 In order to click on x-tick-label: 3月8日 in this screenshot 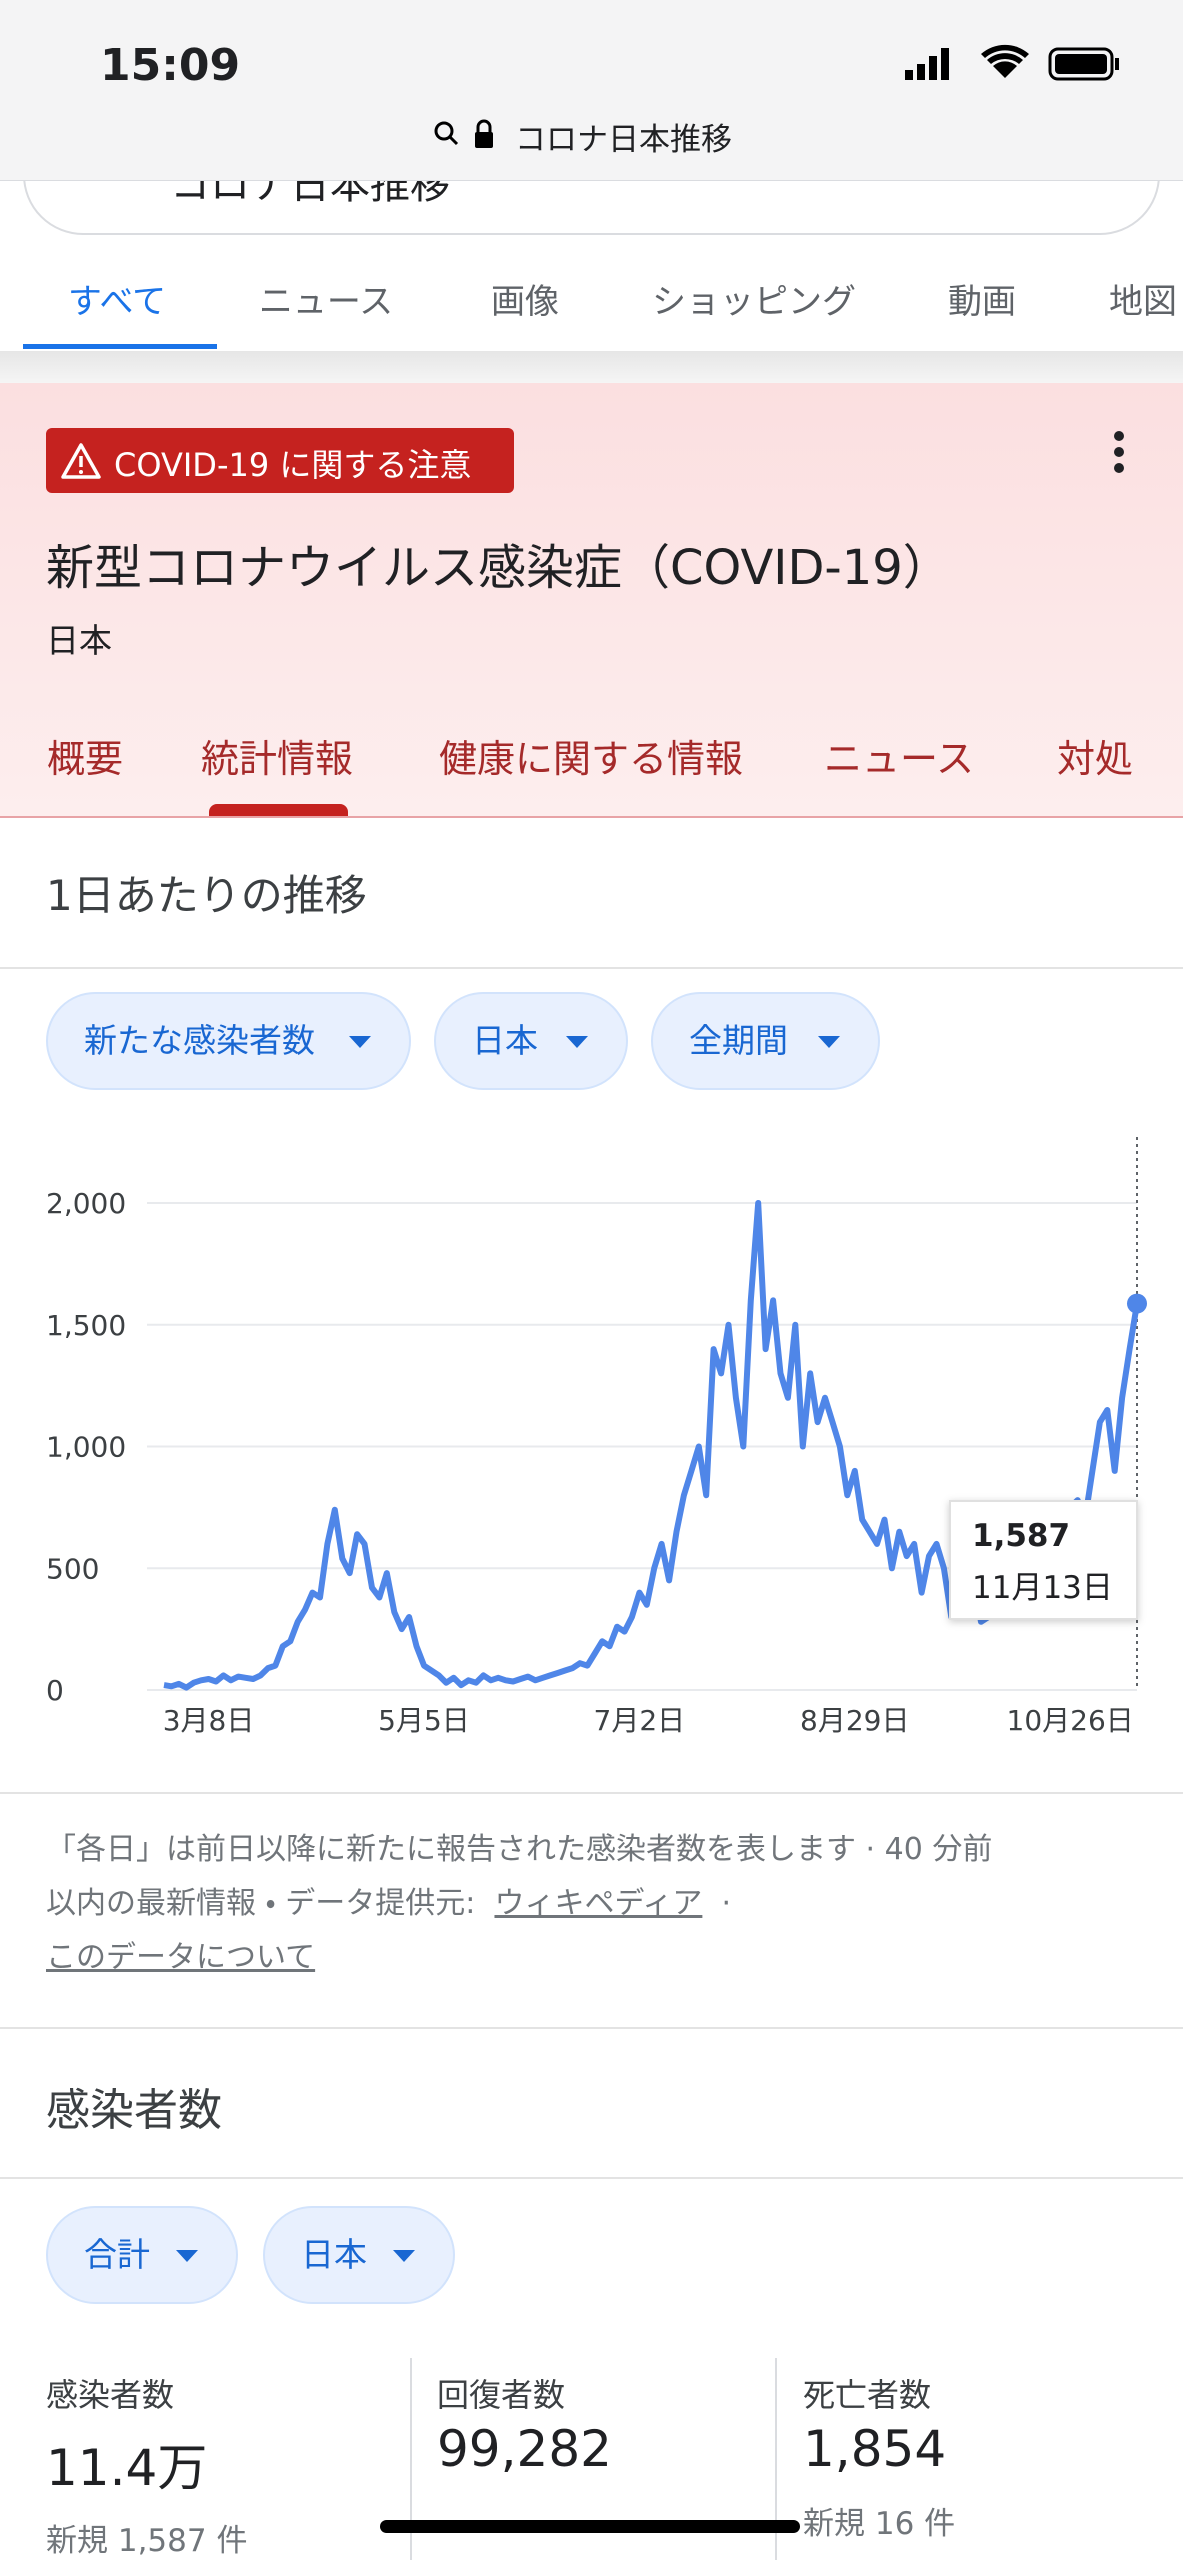, I will do `click(209, 1720)`.